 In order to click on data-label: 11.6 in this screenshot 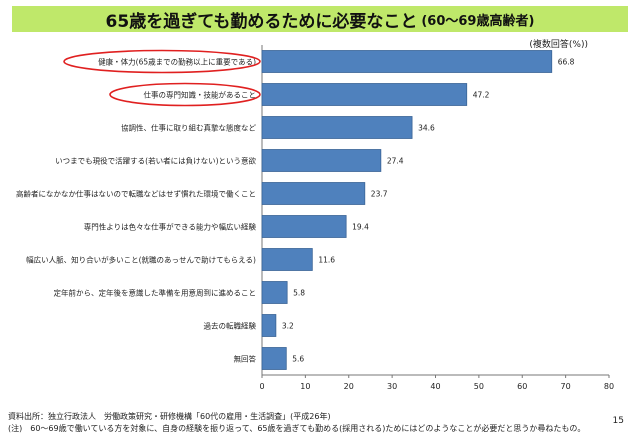, I will do `click(326, 260)`.